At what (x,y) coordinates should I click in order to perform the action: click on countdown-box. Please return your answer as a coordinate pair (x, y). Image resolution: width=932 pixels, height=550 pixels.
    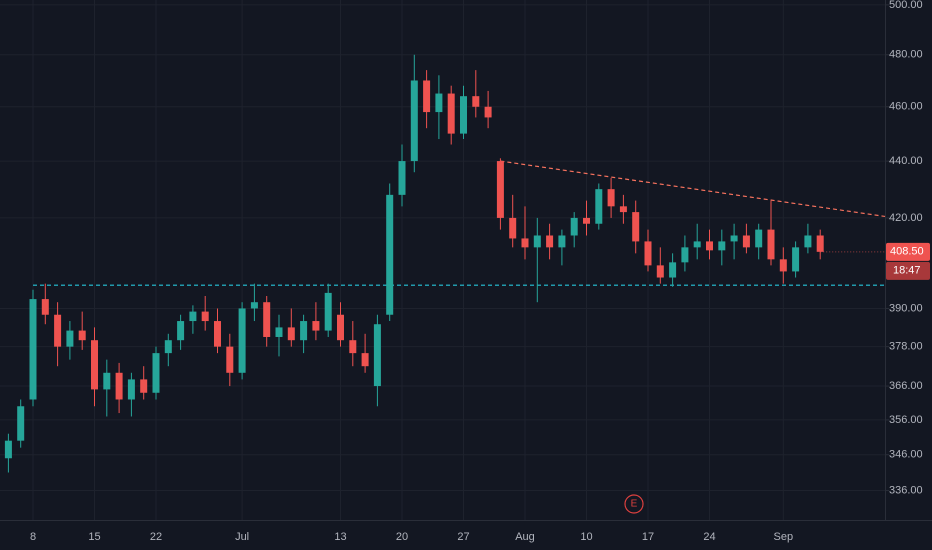
    Looking at the image, I should click on (908, 270).